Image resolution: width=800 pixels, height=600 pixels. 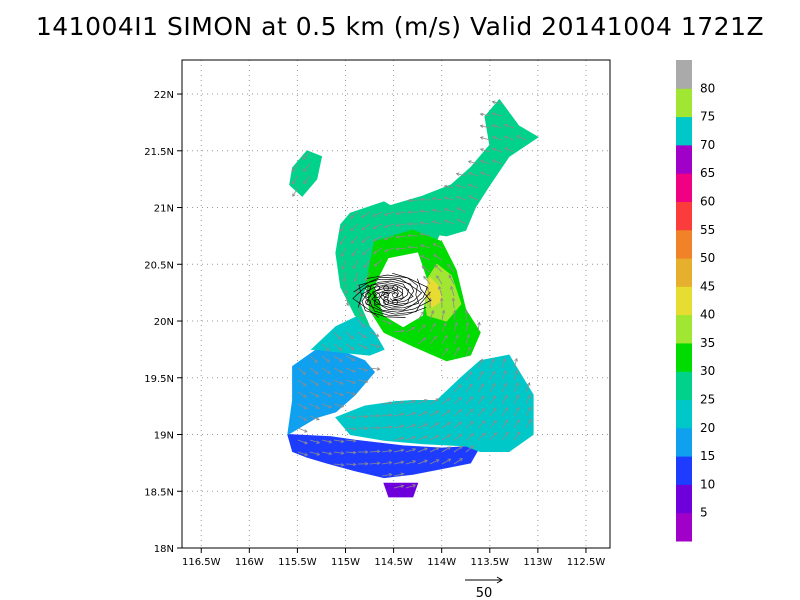 What do you see at coordinates (499, 580) in the screenshot?
I see `scale-arrow-head` at bounding box center [499, 580].